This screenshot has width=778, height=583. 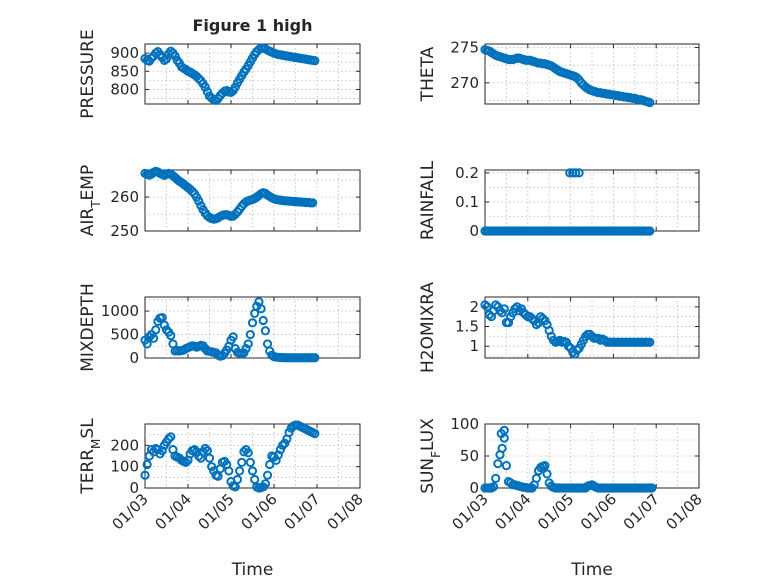 I want to click on axes-frame, so click(x=592, y=200).